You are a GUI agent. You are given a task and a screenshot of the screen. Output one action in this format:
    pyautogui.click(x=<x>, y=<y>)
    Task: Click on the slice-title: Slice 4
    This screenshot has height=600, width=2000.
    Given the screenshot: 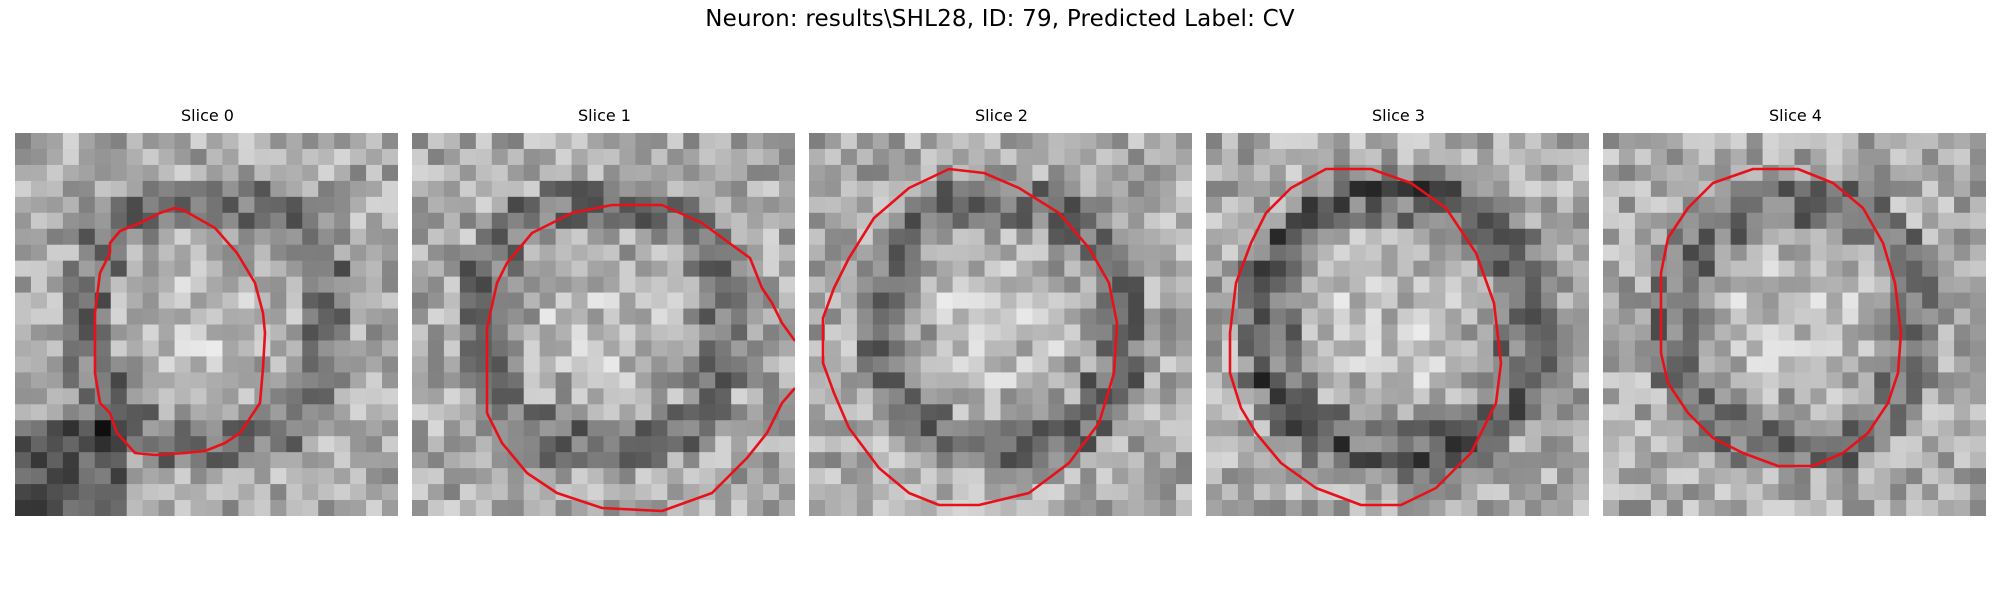 What is the action you would take?
    pyautogui.click(x=1795, y=115)
    